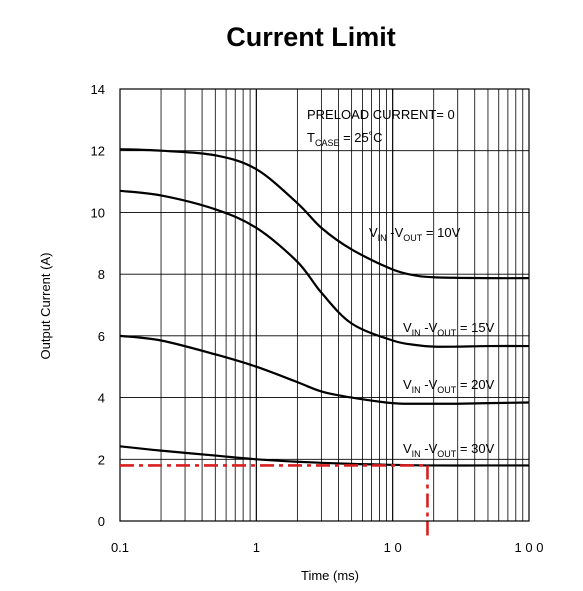 The image size is (583, 591). I want to click on annotation-preload: PRELOAD CURRENT= 0, so click(381, 114).